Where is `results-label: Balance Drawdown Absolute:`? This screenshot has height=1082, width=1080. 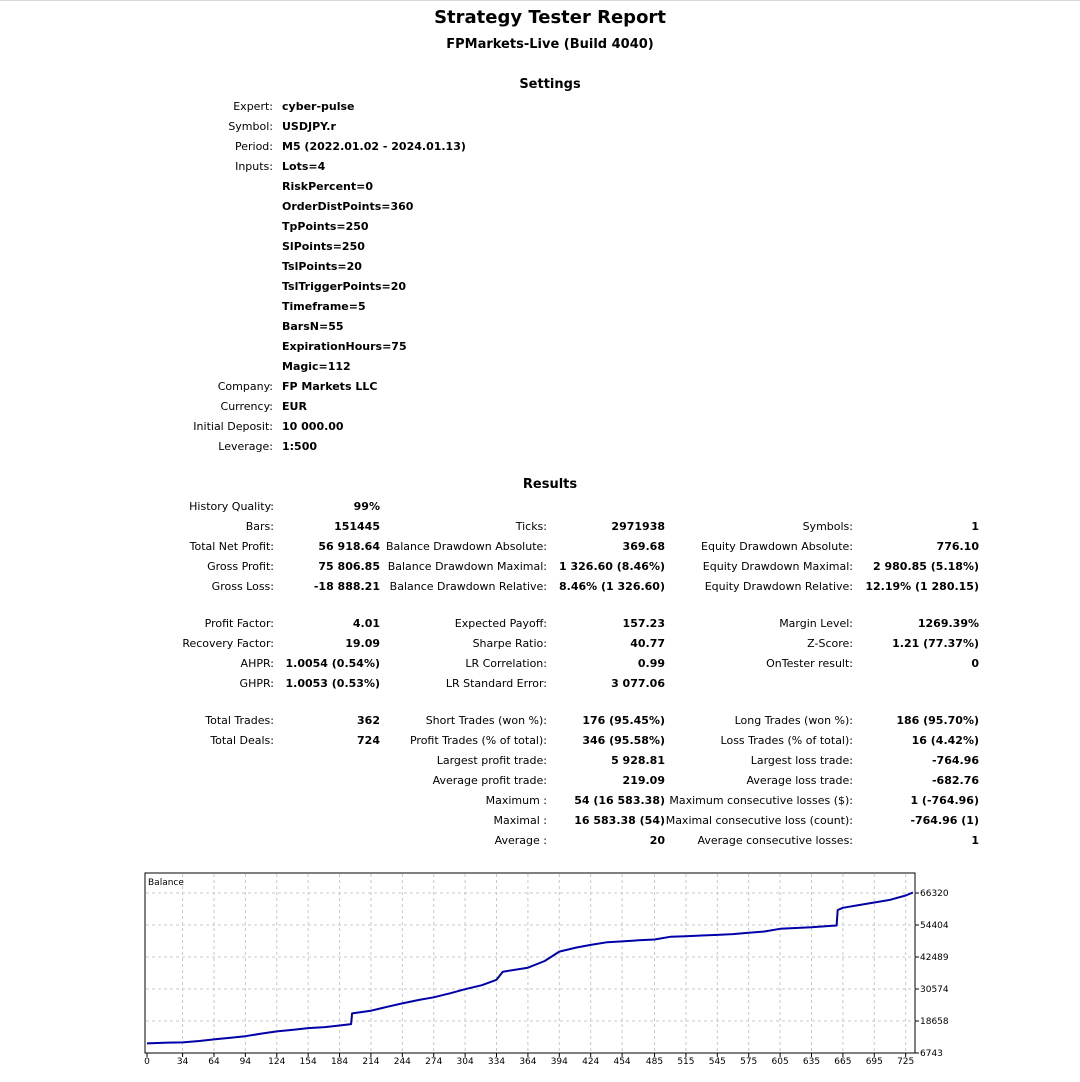
results-label: Balance Drawdown Absolute: is located at coordinates (466, 546).